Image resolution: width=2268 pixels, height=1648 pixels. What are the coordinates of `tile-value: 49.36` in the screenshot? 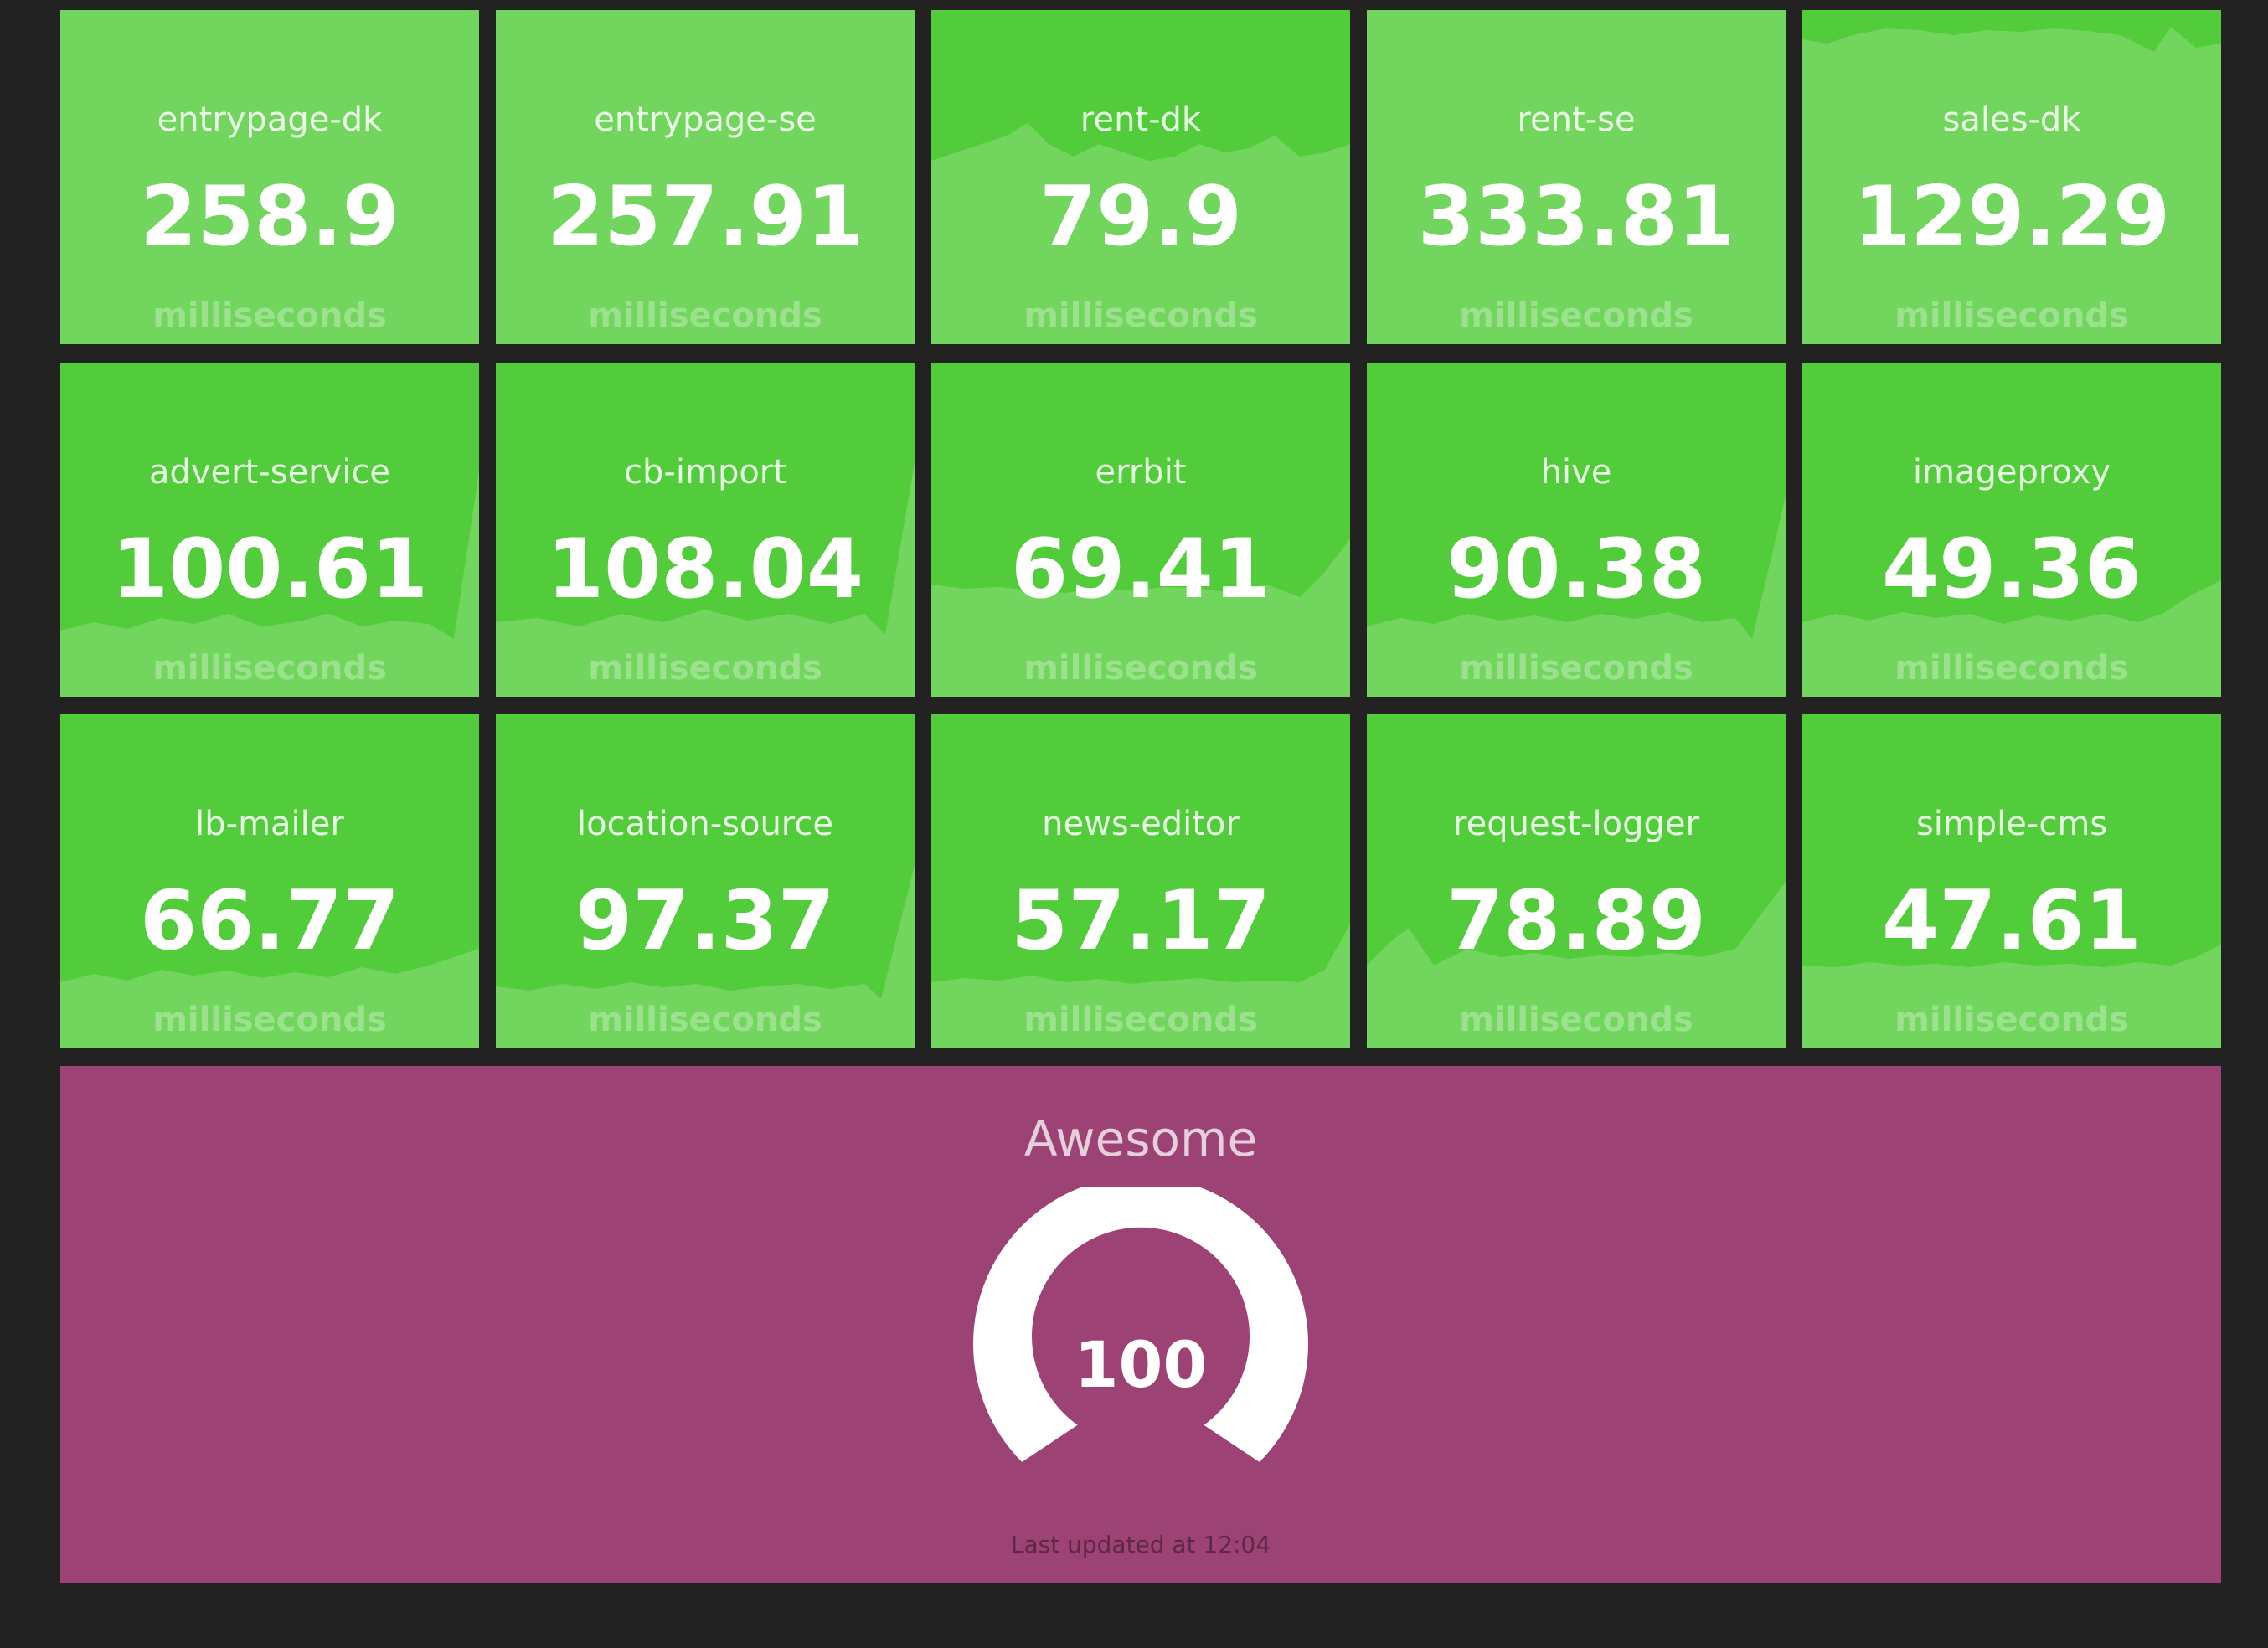 It's located at (2012, 569).